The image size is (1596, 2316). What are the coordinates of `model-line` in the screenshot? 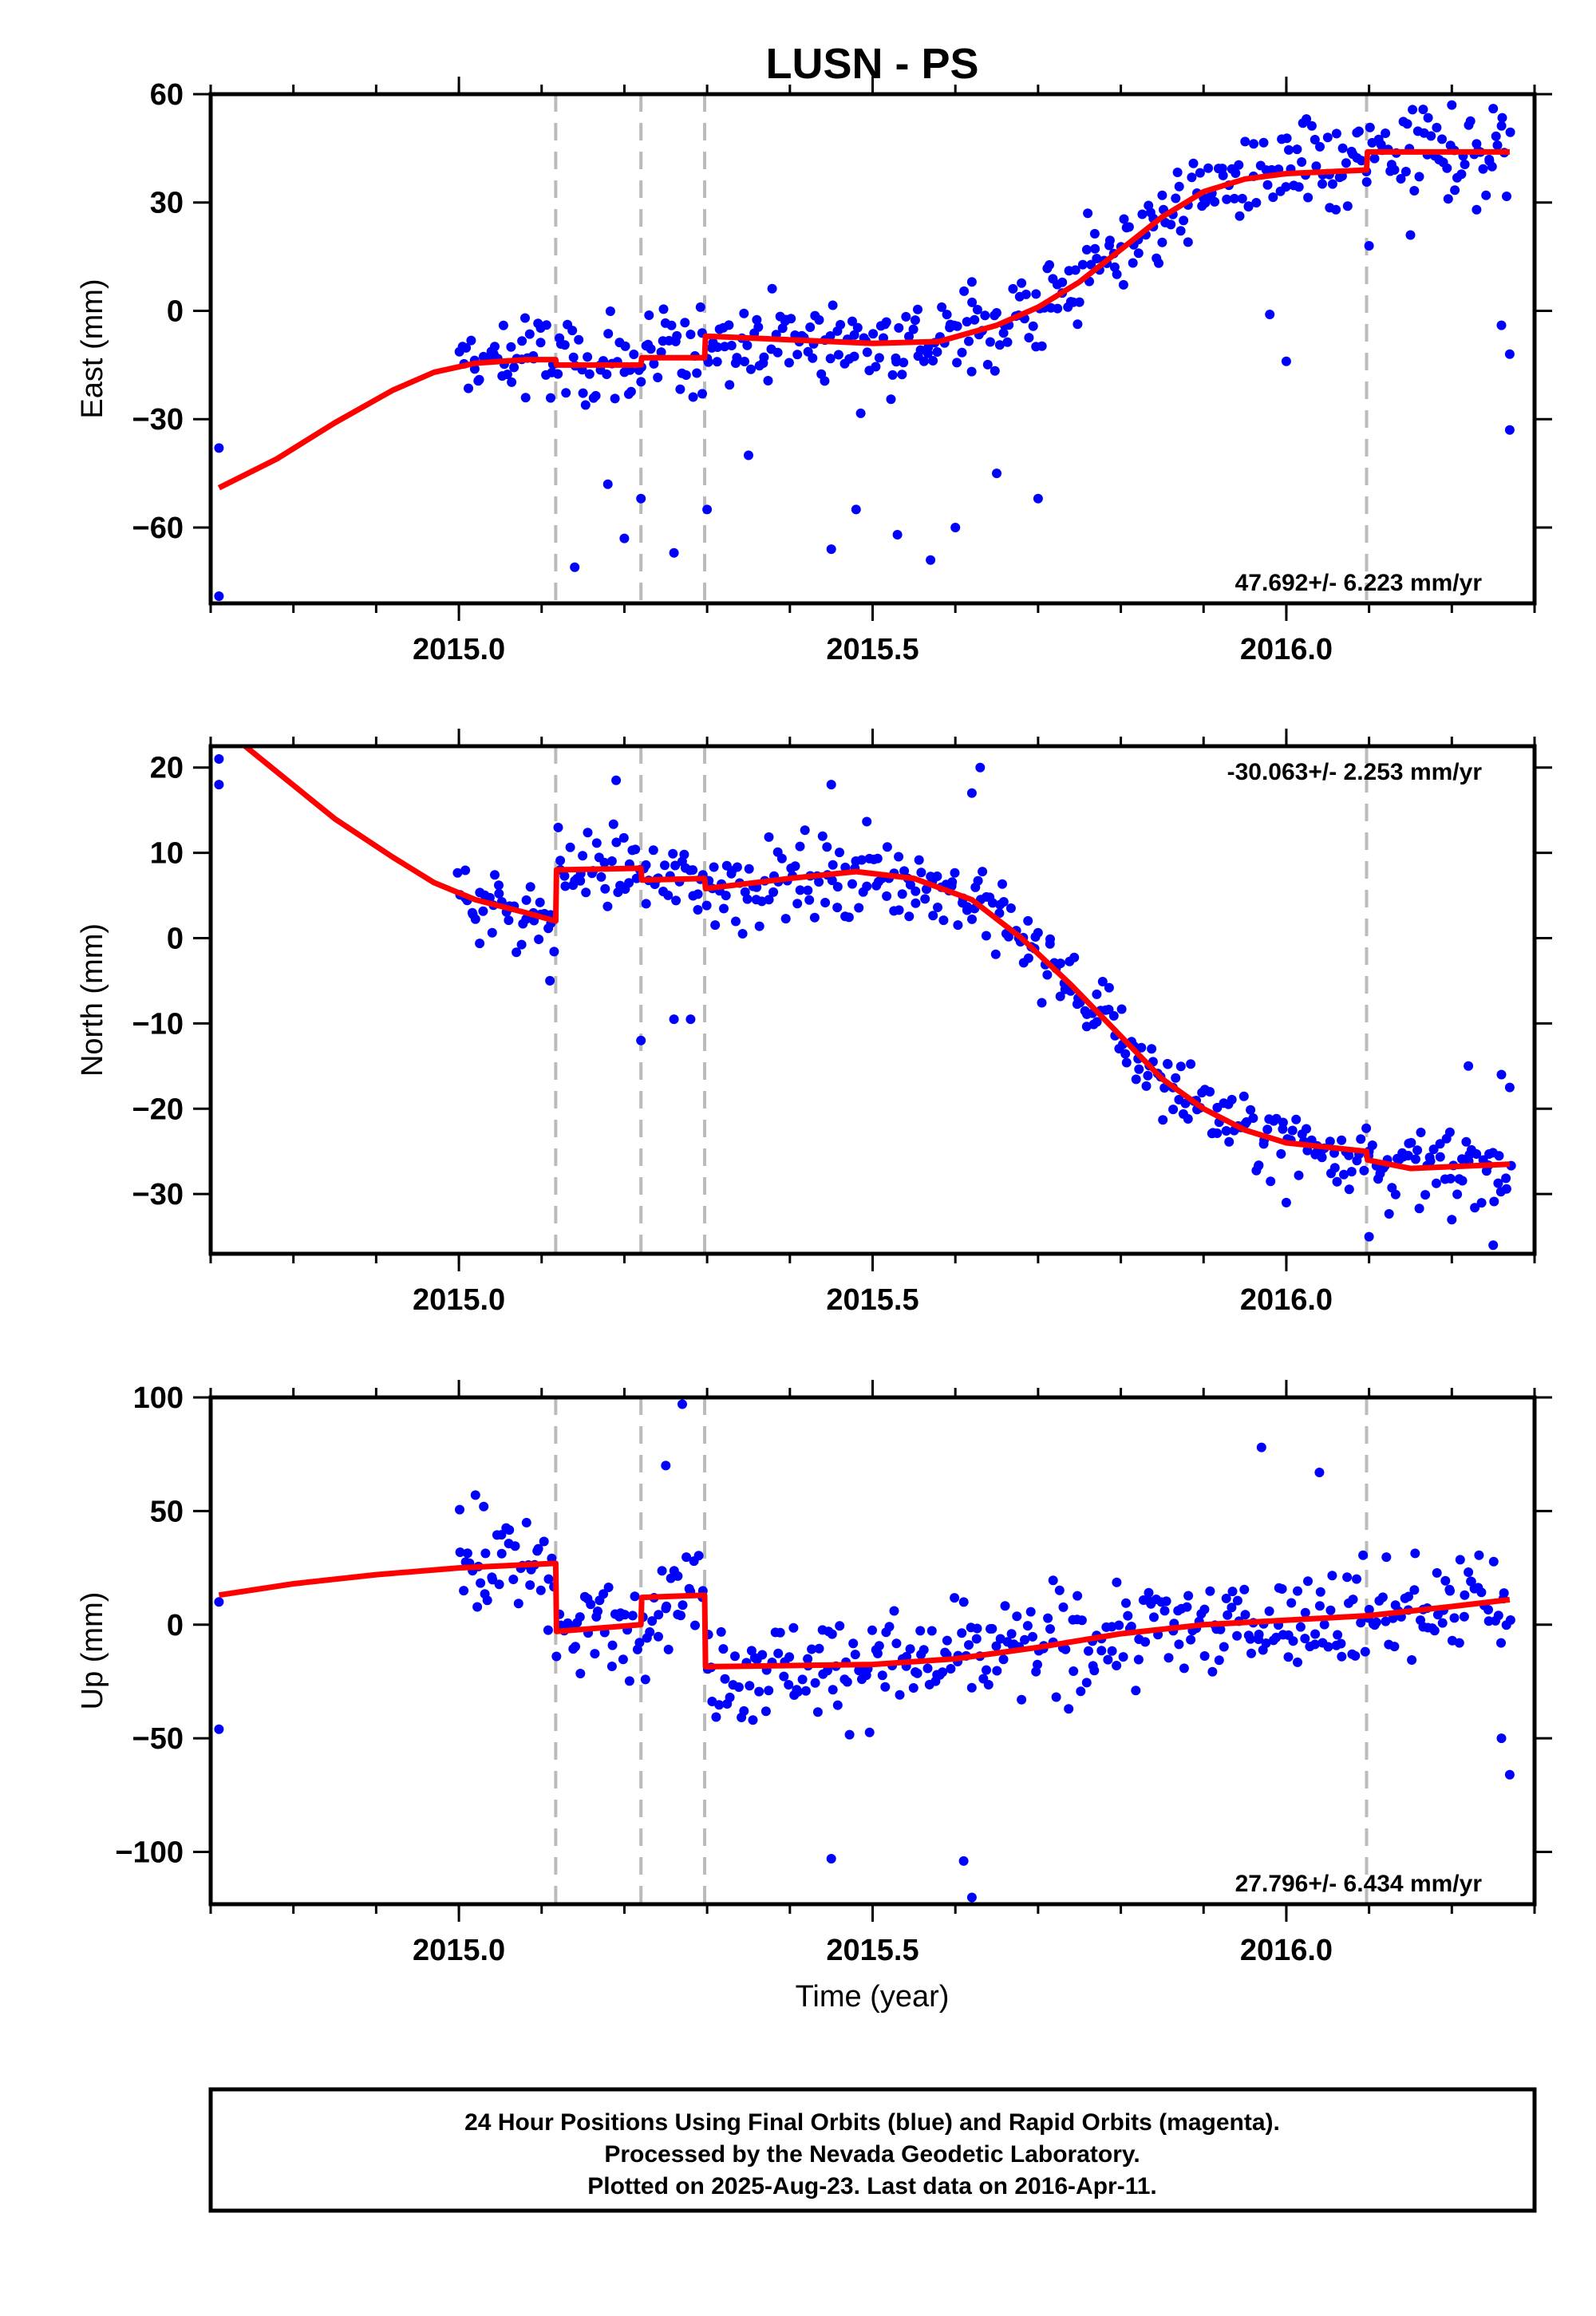 It's located at (864, 1615).